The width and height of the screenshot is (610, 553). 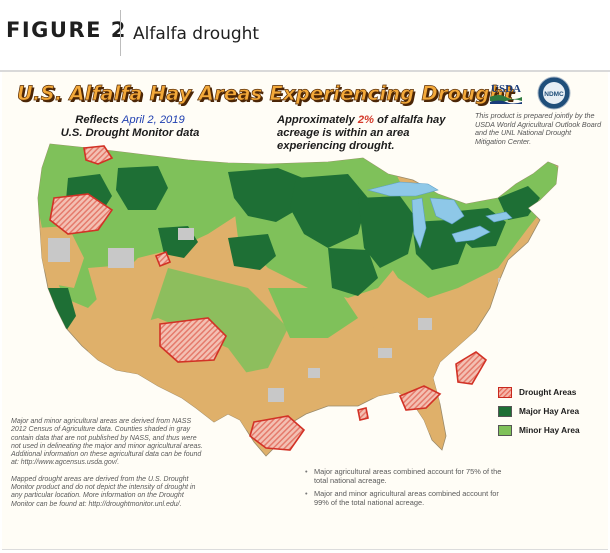 What do you see at coordinates (506, 89) in the screenshot?
I see `usda-logo-text: USDA` at bounding box center [506, 89].